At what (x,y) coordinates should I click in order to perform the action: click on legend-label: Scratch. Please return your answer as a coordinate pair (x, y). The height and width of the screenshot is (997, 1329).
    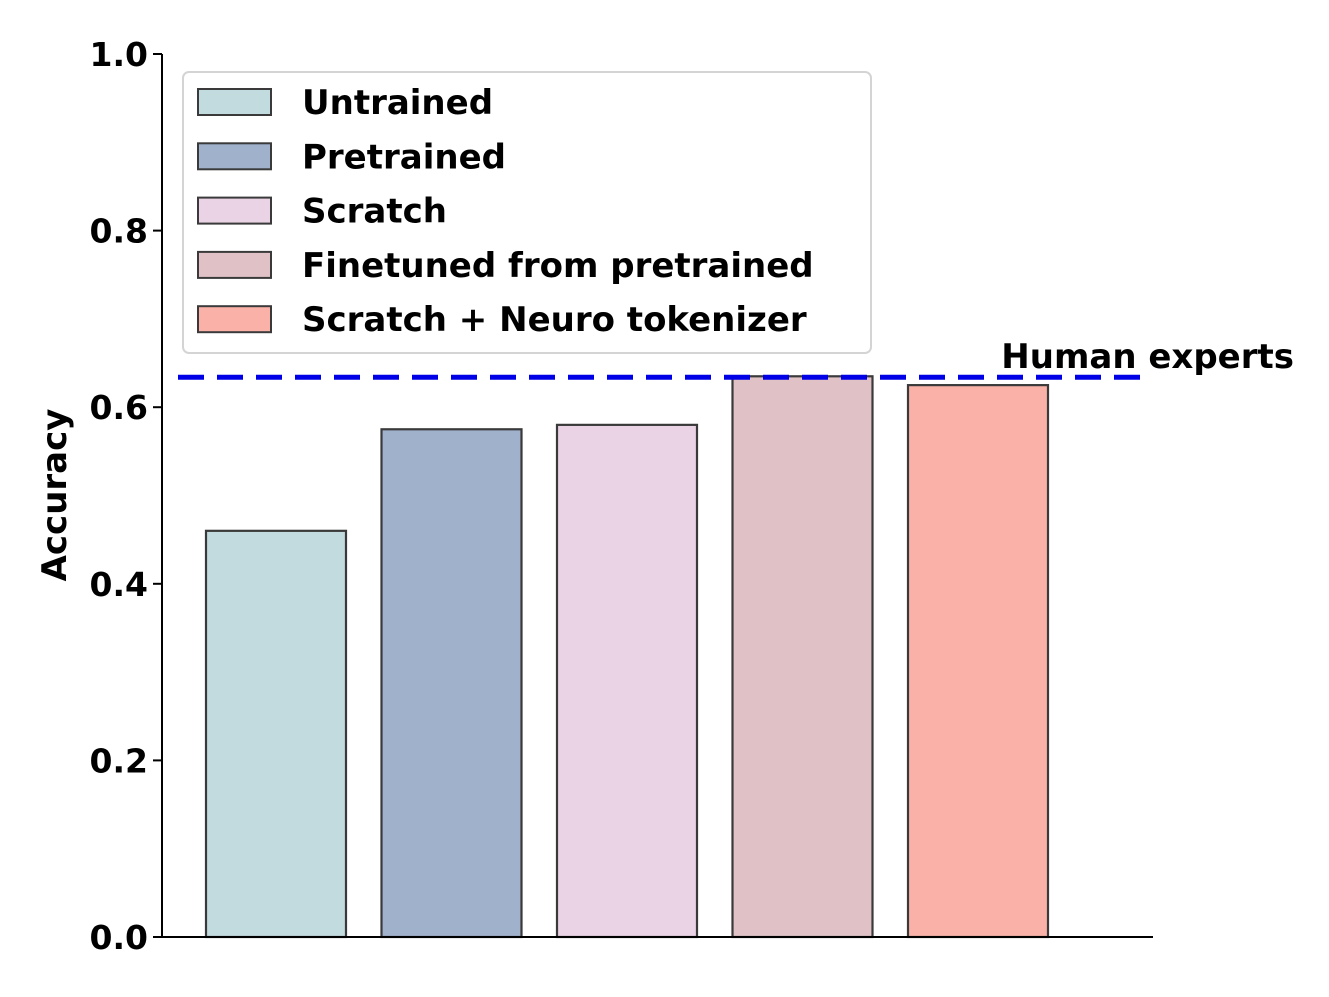
    Looking at the image, I should click on (374, 212).